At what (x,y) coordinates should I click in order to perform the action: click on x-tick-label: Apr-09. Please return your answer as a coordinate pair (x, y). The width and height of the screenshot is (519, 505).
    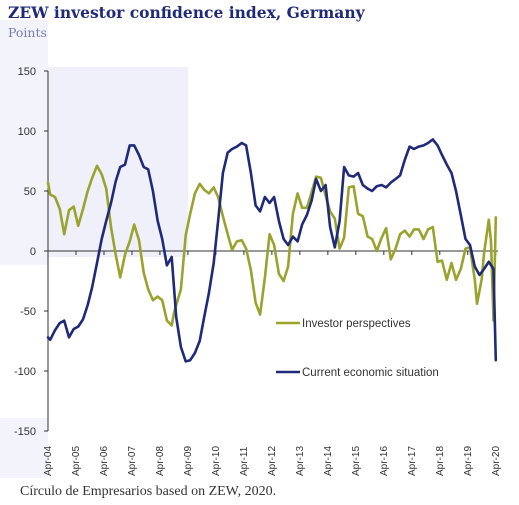
    Looking at the image, I should click on (188, 461).